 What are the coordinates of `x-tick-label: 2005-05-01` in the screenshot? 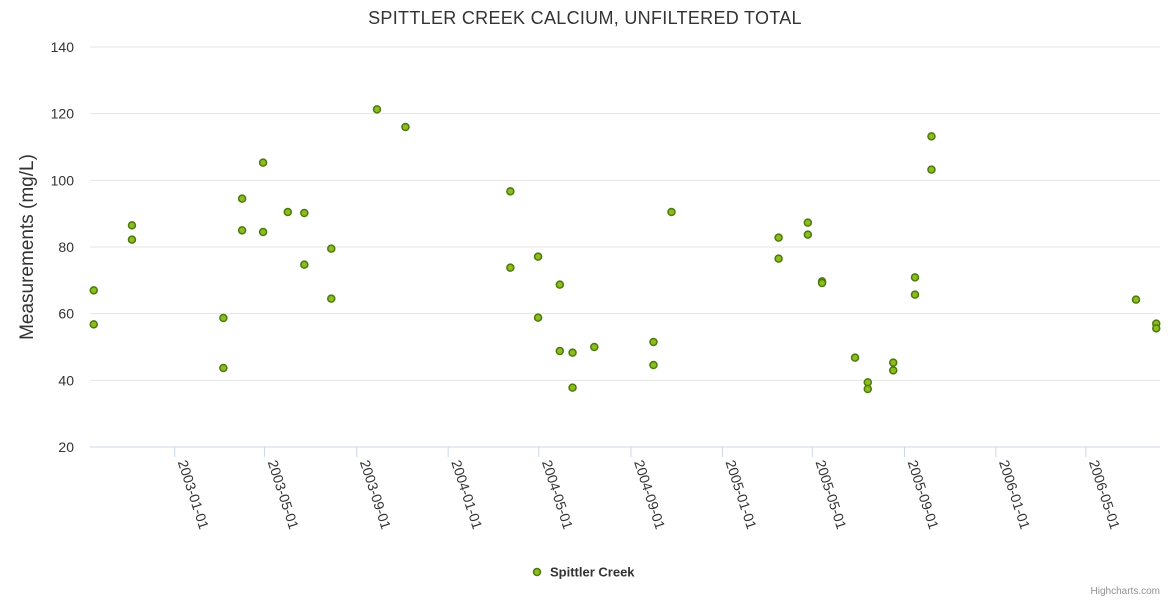 It's located at (830, 494).